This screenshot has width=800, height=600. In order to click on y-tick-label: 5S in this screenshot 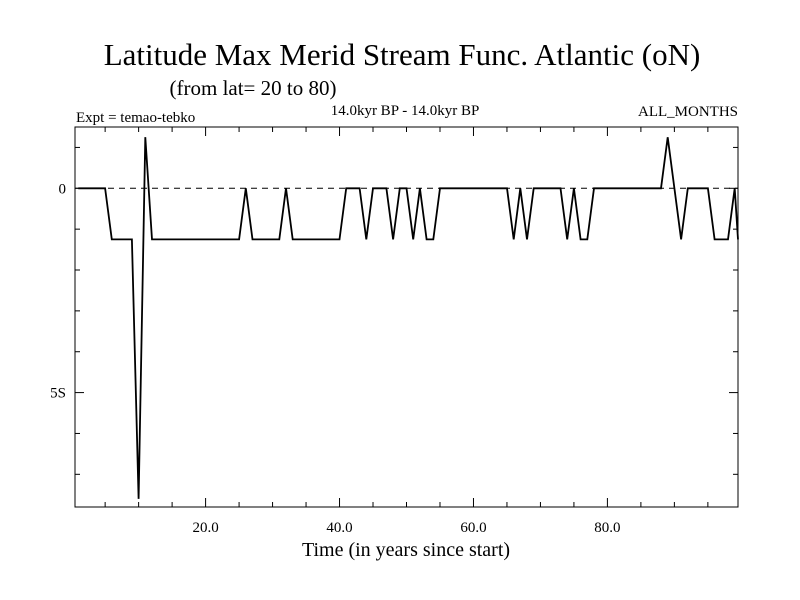, I will do `click(58, 394)`.